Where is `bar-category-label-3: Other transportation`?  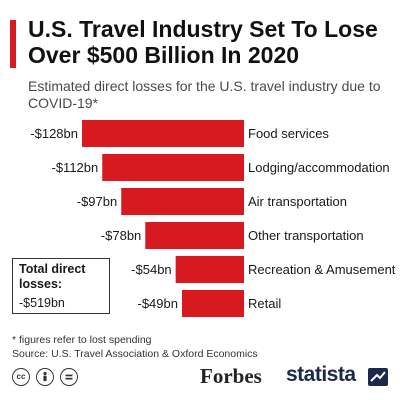 bar-category-label-3: Other transportation is located at coordinates (306, 235).